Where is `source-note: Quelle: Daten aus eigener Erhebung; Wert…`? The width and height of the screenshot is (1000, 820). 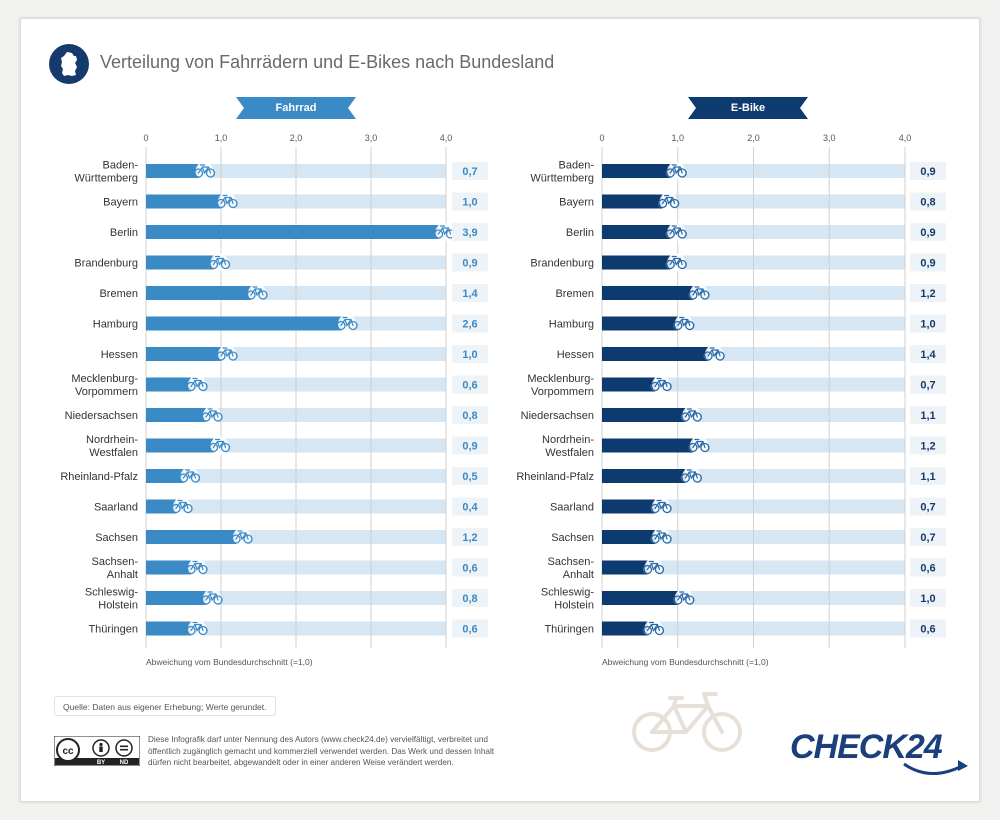
source-note: Quelle: Daten aus eigener Erhebung; Wert… is located at coordinates (165, 706).